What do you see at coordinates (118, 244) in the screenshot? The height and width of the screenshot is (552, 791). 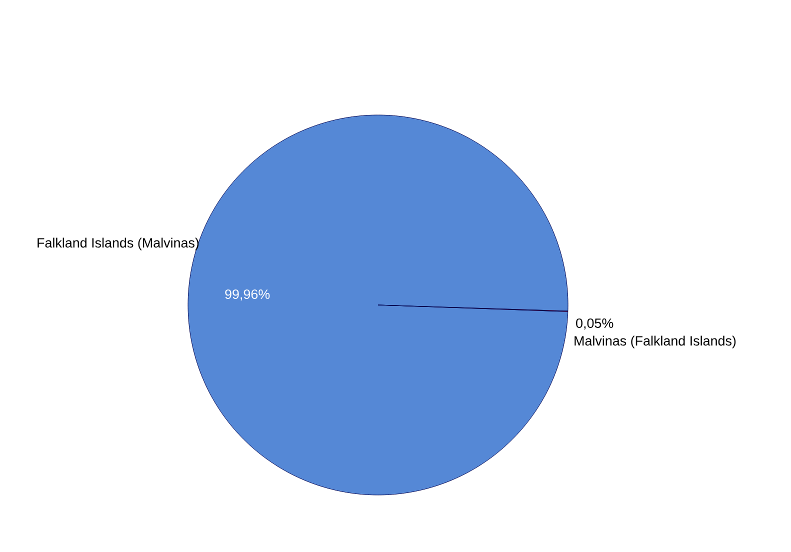 I see `slice-label: Falkland Islands (Malvinas)` at bounding box center [118, 244].